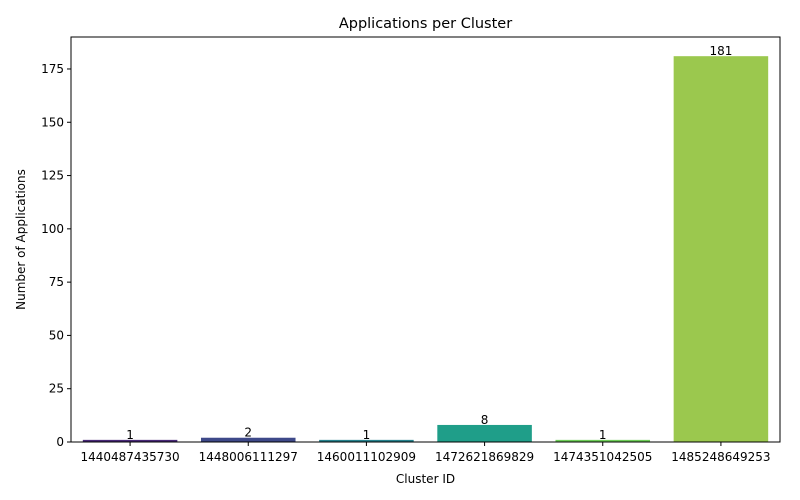 The width and height of the screenshot is (800, 500). What do you see at coordinates (60, 442) in the screenshot?
I see `y-tick-label: 0` at bounding box center [60, 442].